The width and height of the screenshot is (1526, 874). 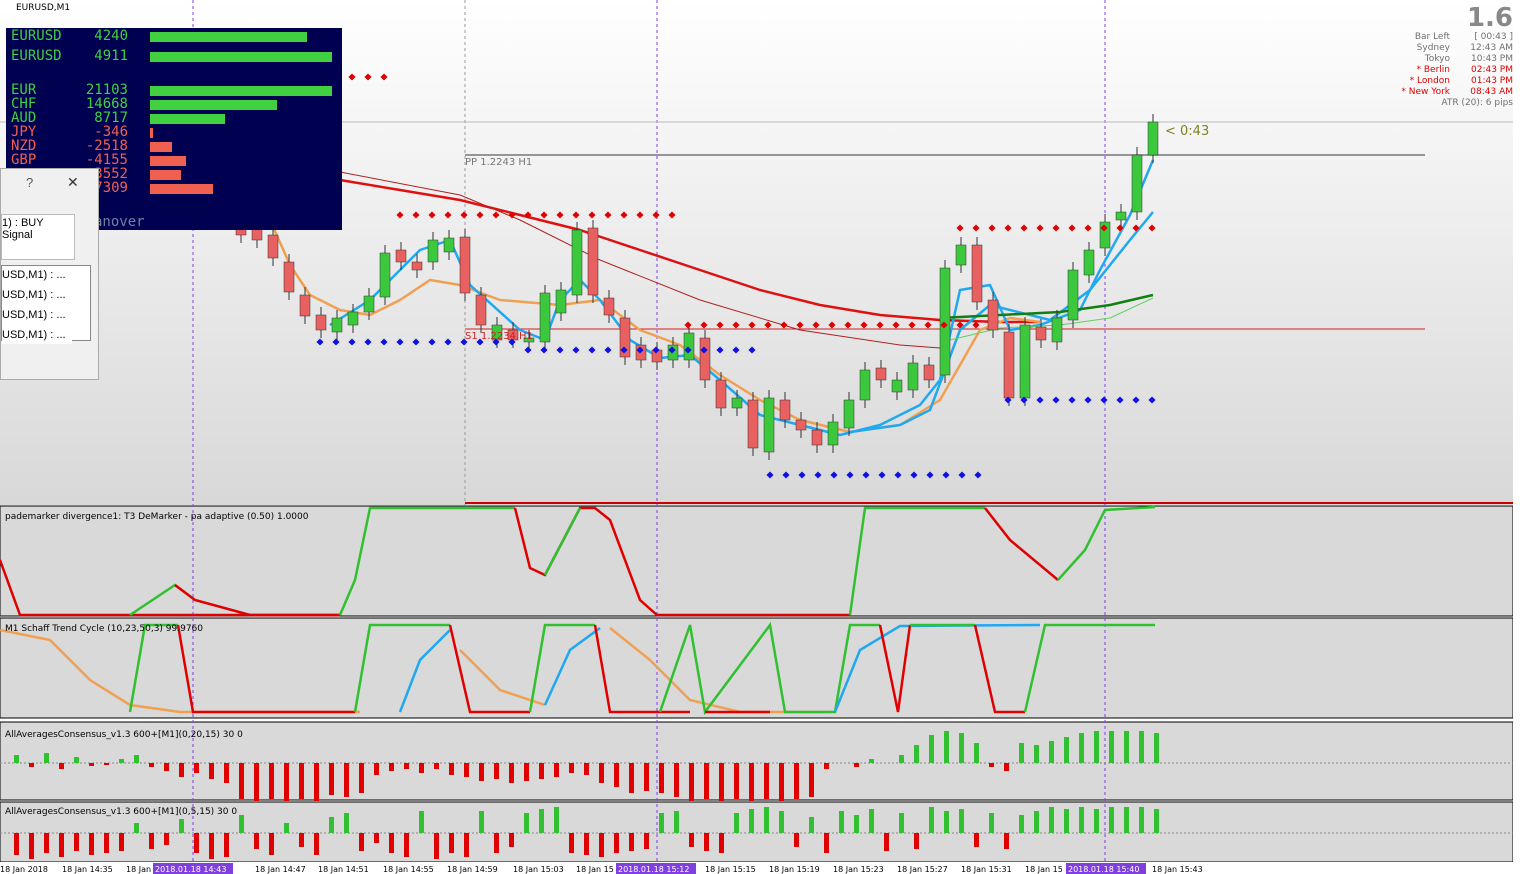 What do you see at coordinates (1493, 37) in the screenshot?
I see `clock-value: [ 00:43 ]` at bounding box center [1493, 37].